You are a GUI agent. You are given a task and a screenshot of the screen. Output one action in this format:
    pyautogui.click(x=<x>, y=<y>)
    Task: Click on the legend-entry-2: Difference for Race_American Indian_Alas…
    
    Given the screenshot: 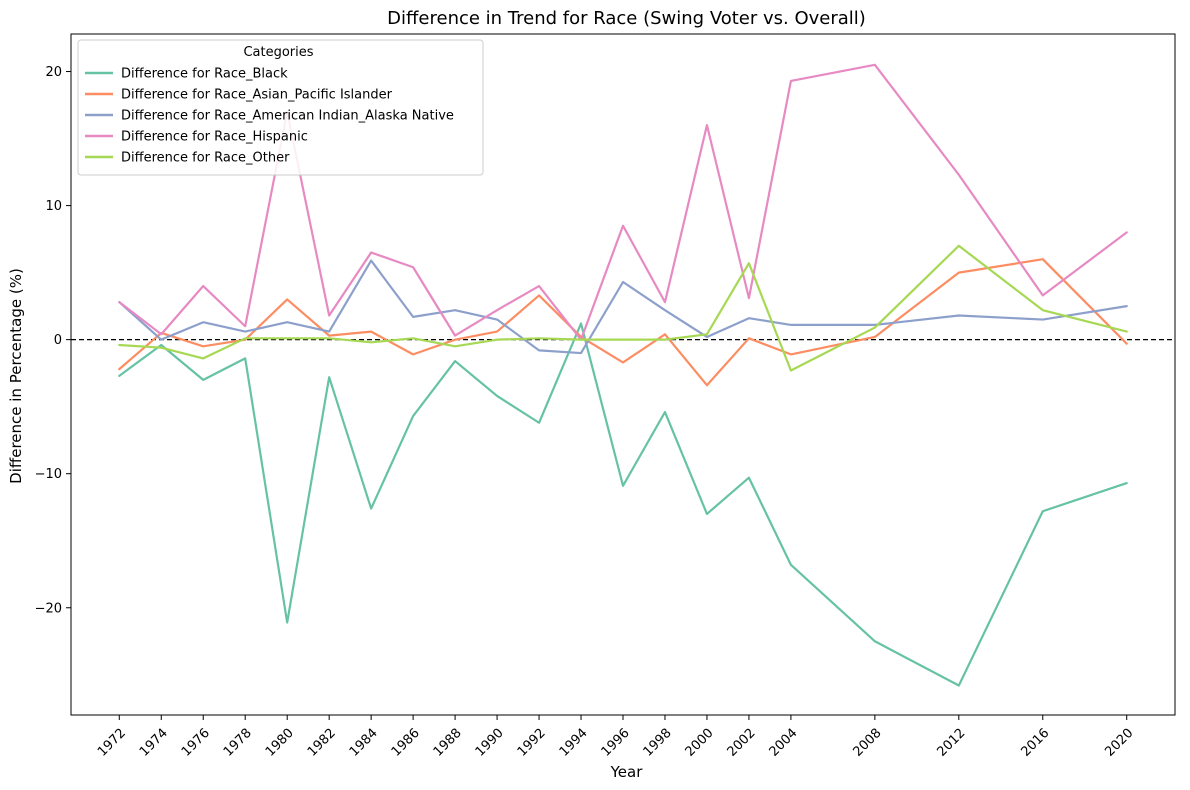 What is the action you would take?
    pyautogui.click(x=287, y=116)
    